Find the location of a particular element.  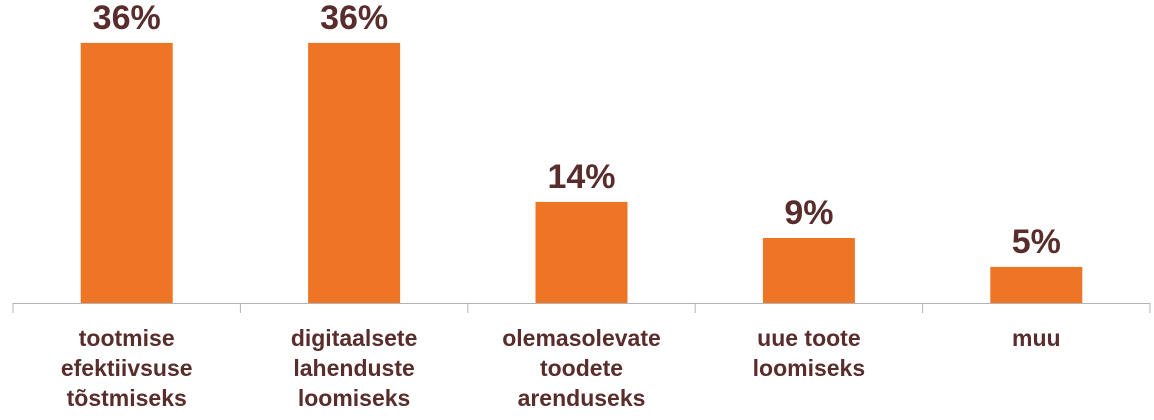

data-label-1: 36% is located at coordinates (127, 18).